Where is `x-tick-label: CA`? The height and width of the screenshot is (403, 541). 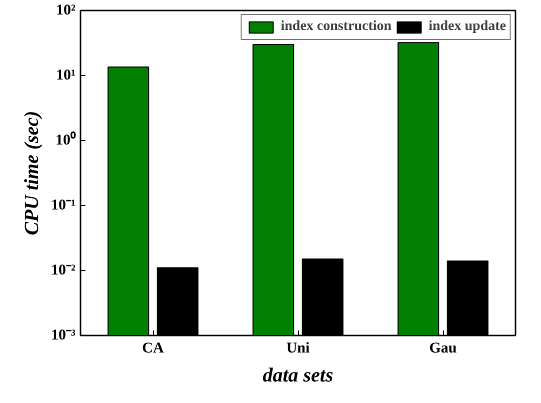
x-tick-label: CA is located at coordinates (153, 348).